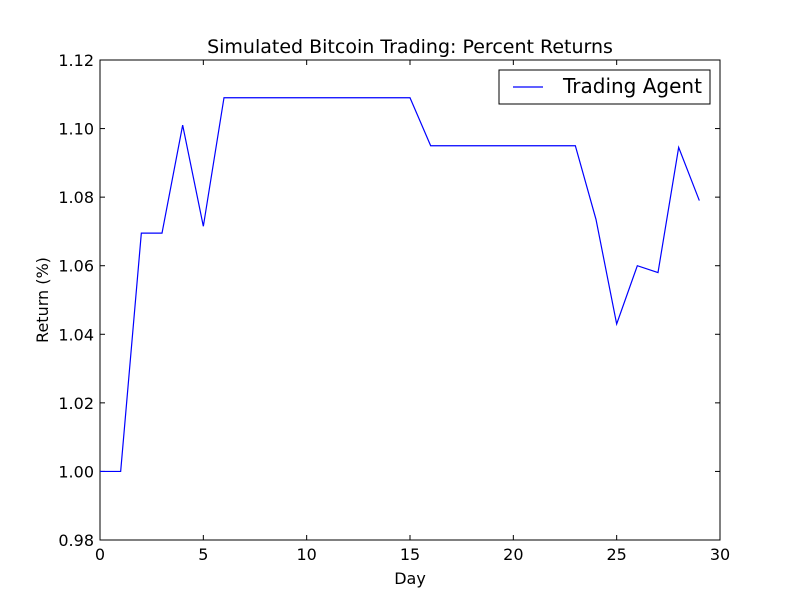 The height and width of the screenshot is (604, 800). What do you see at coordinates (306, 554) in the screenshot?
I see `x-tick-label: 10` at bounding box center [306, 554].